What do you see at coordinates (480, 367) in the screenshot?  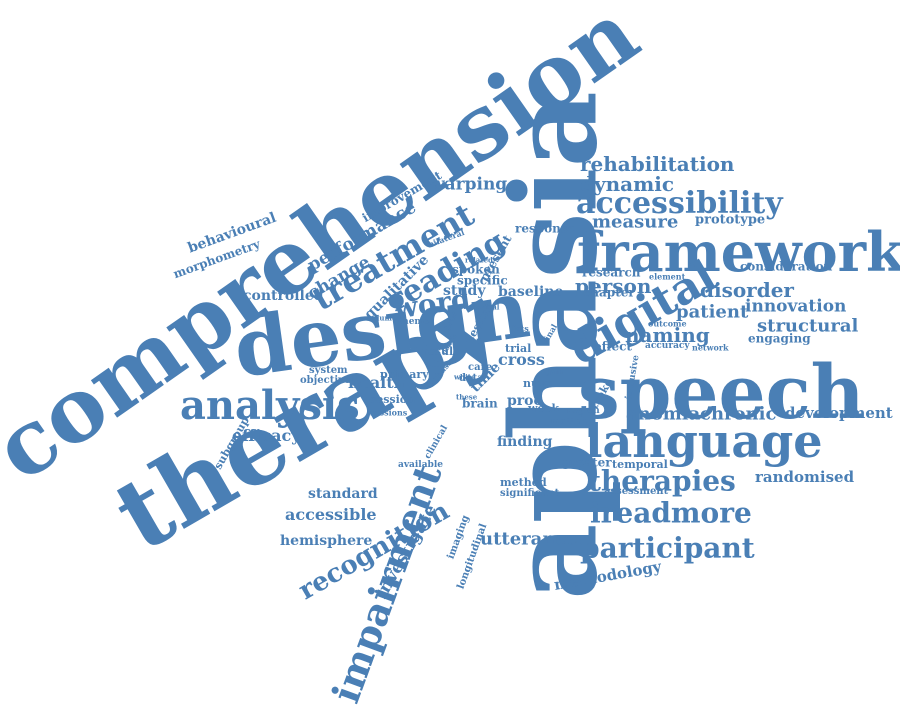 I see `word-care: care` at bounding box center [480, 367].